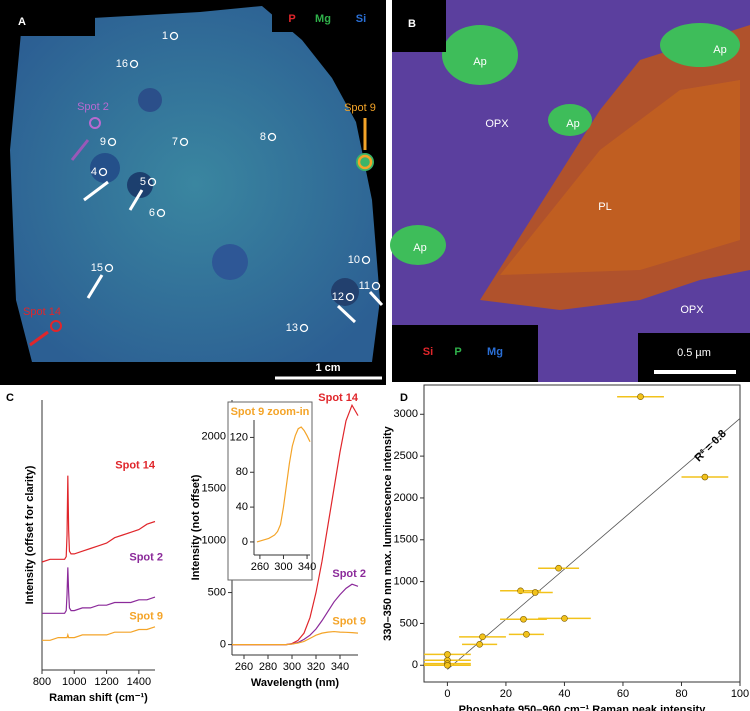 This screenshot has height=711, width=750. What do you see at coordinates (270, 412) in the screenshot?
I see `inset-title: Spot 9 zoom-in` at bounding box center [270, 412].